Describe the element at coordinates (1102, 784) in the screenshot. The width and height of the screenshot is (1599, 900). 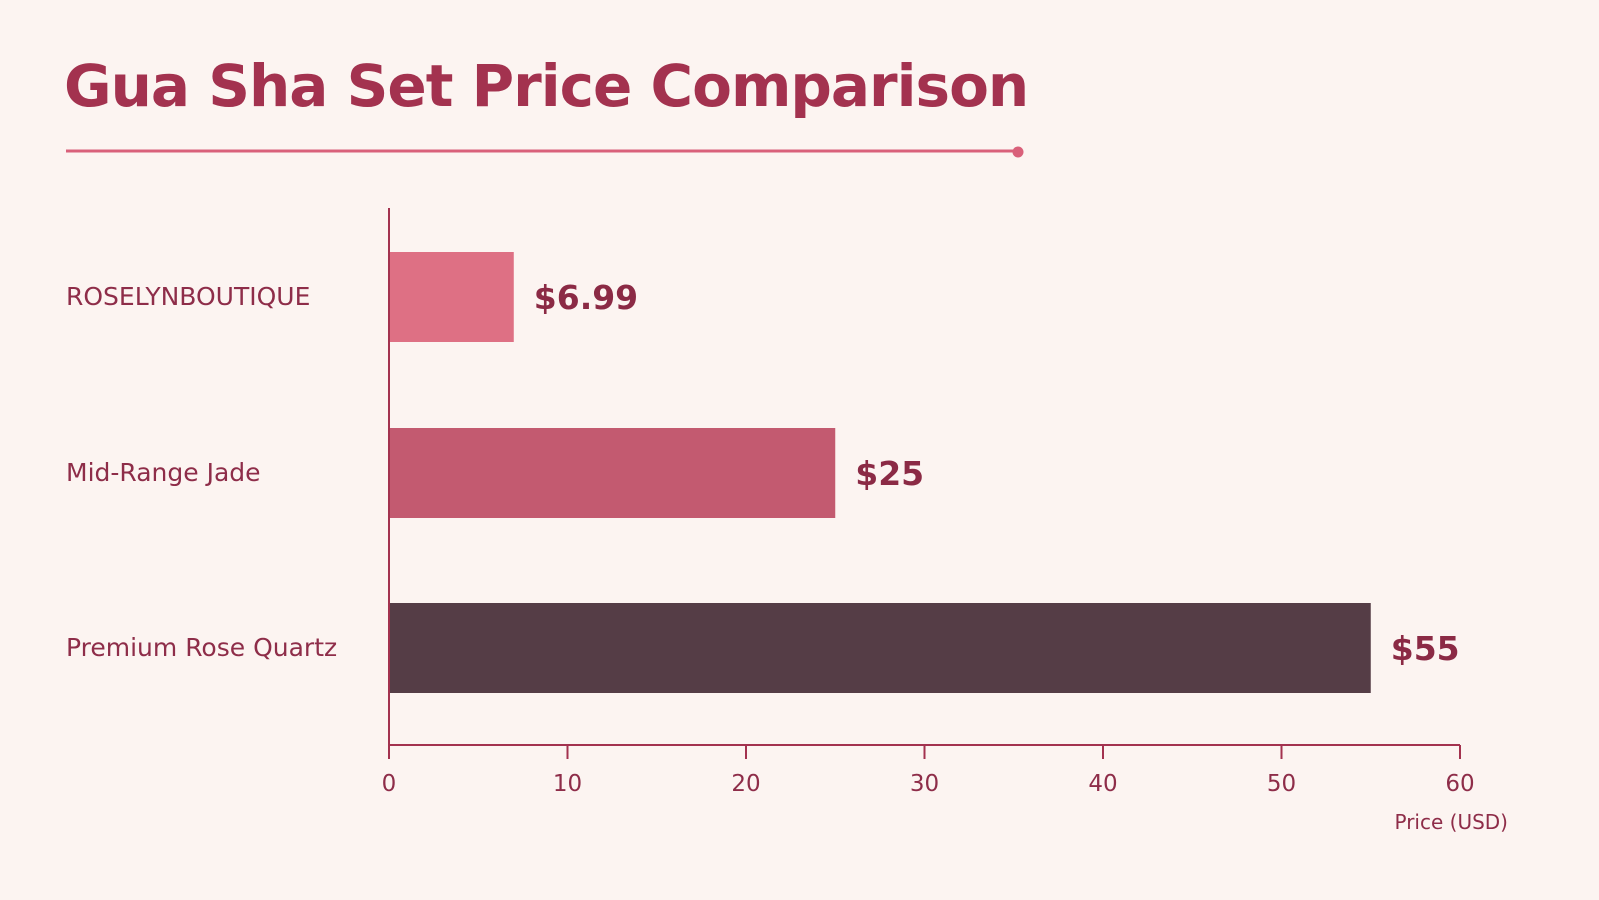
I see `x-tick-label: 40` at that location.